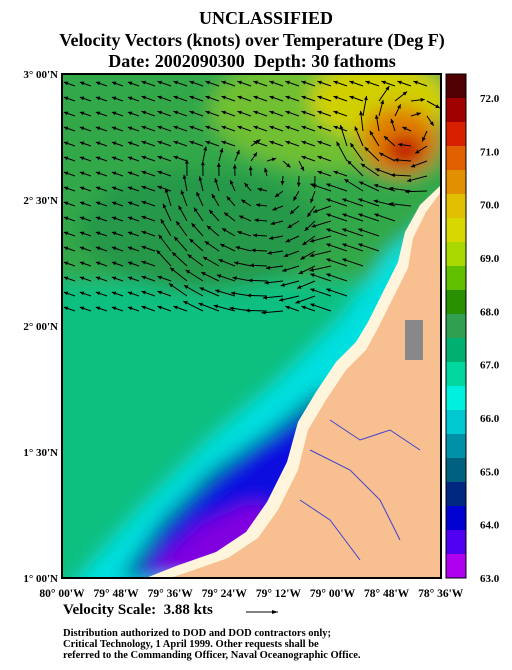 Image resolution: width=512 pixels, height=670 pixels. What do you see at coordinates (490, 472) in the screenshot?
I see `colorbar-label: 65.0` at bounding box center [490, 472].